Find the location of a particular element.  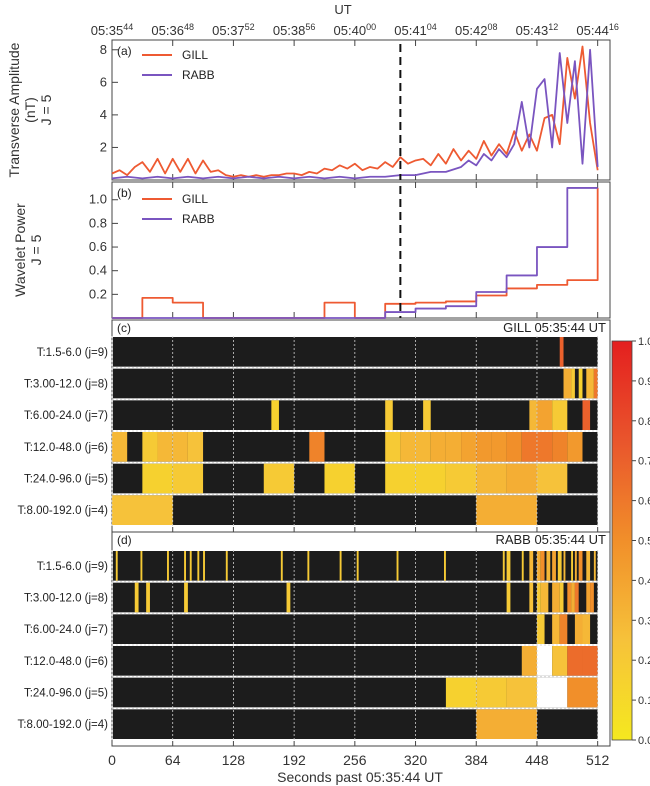

row-label: T:6.00-24.0 (j=7) is located at coordinates (66, 416).